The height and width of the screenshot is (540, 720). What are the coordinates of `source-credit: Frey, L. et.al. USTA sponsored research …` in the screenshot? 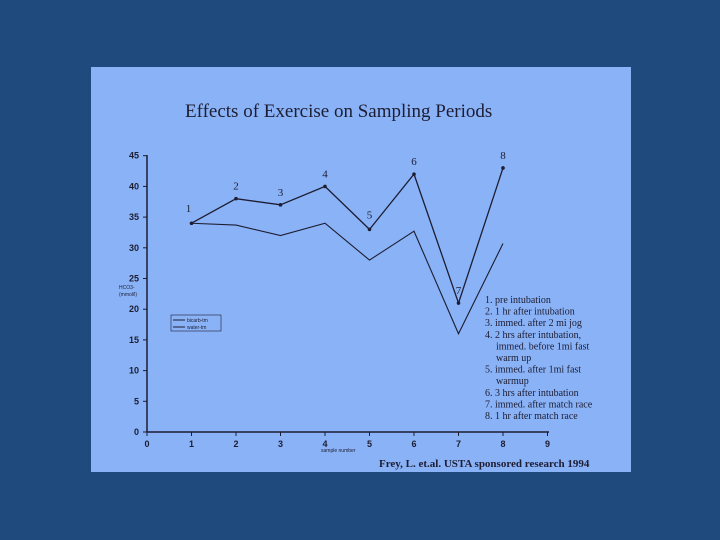 It's located at (484, 464).